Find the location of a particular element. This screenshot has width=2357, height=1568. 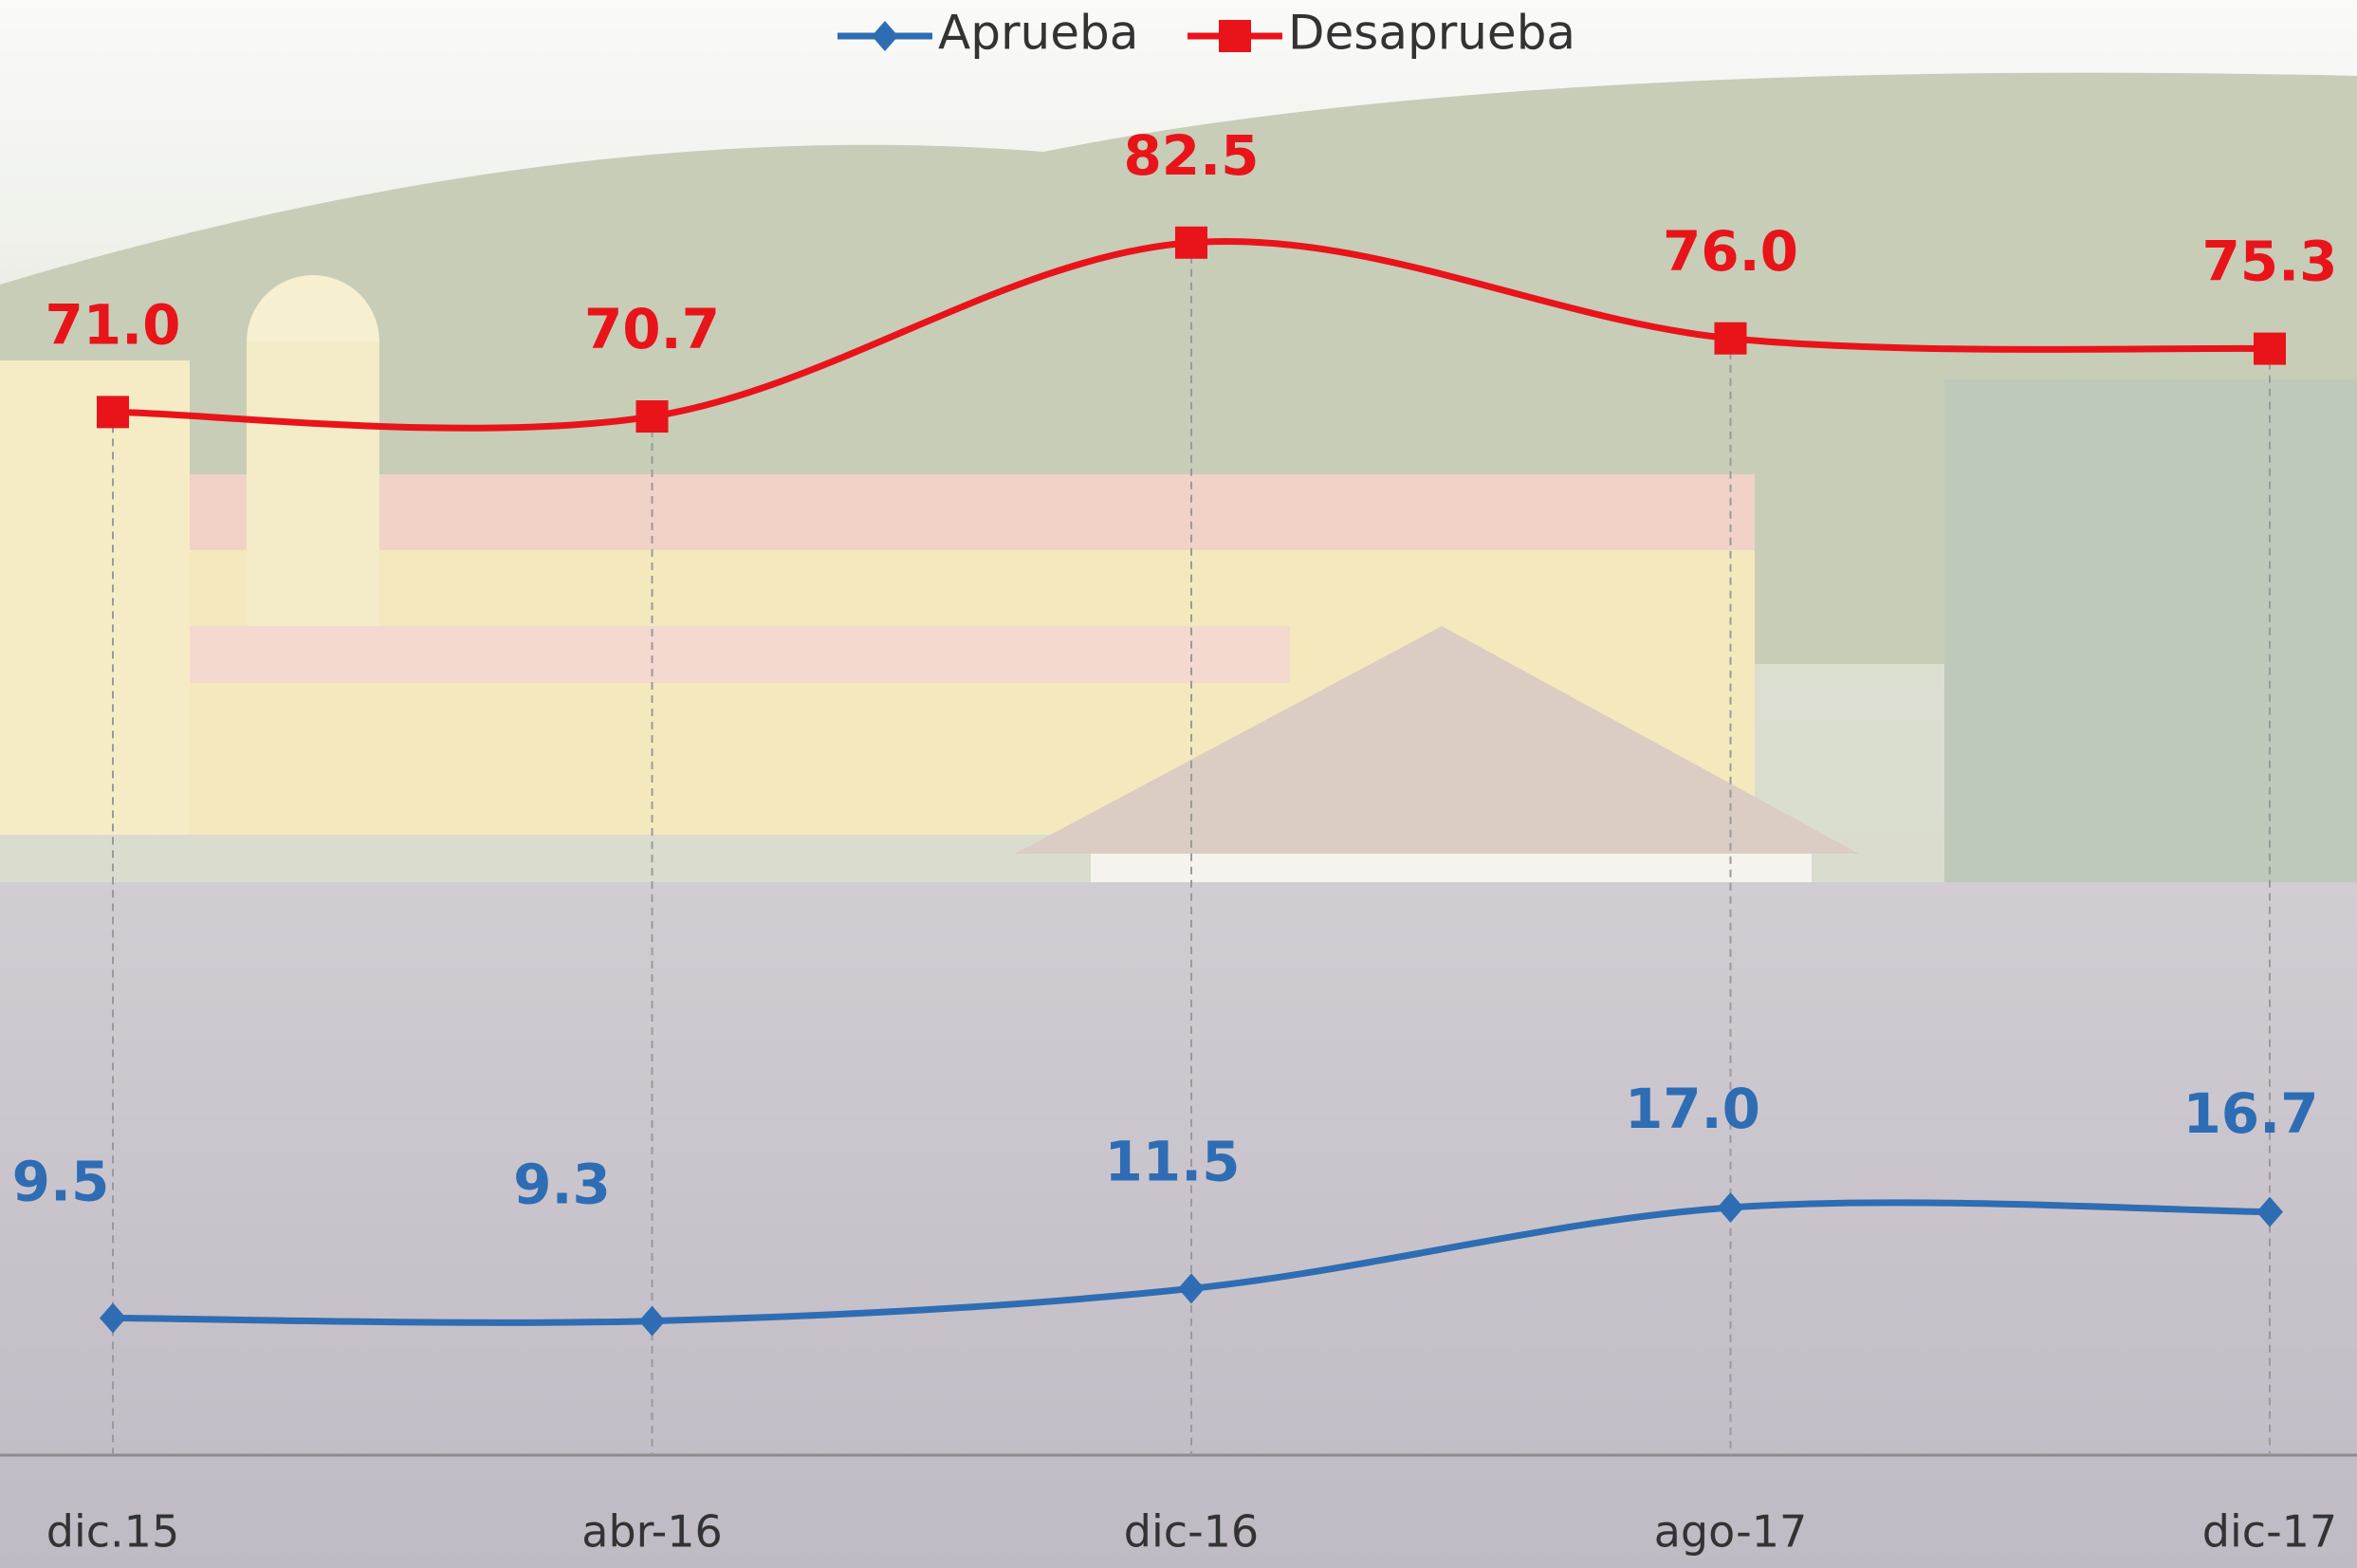

value-label: 9.3 is located at coordinates (562, 1185).